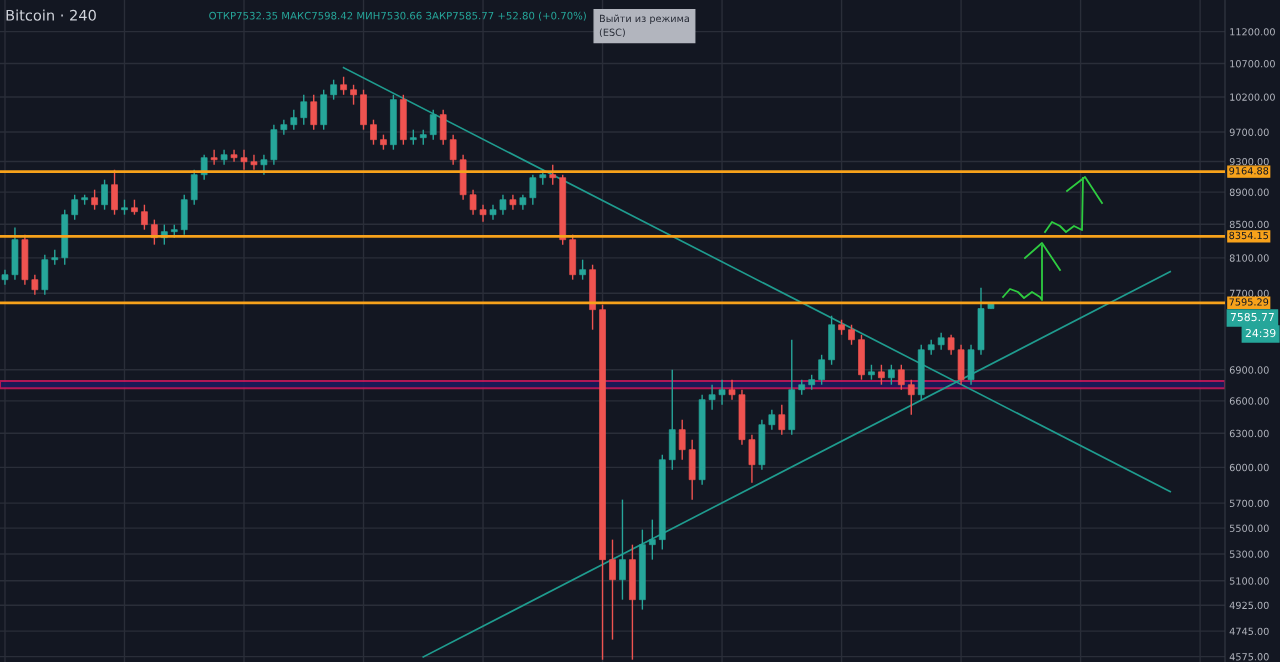 The width and height of the screenshot is (1280, 662). What do you see at coordinates (1249, 258) in the screenshot?
I see `y-tick-label: 8100.00` at bounding box center [1249, 258].